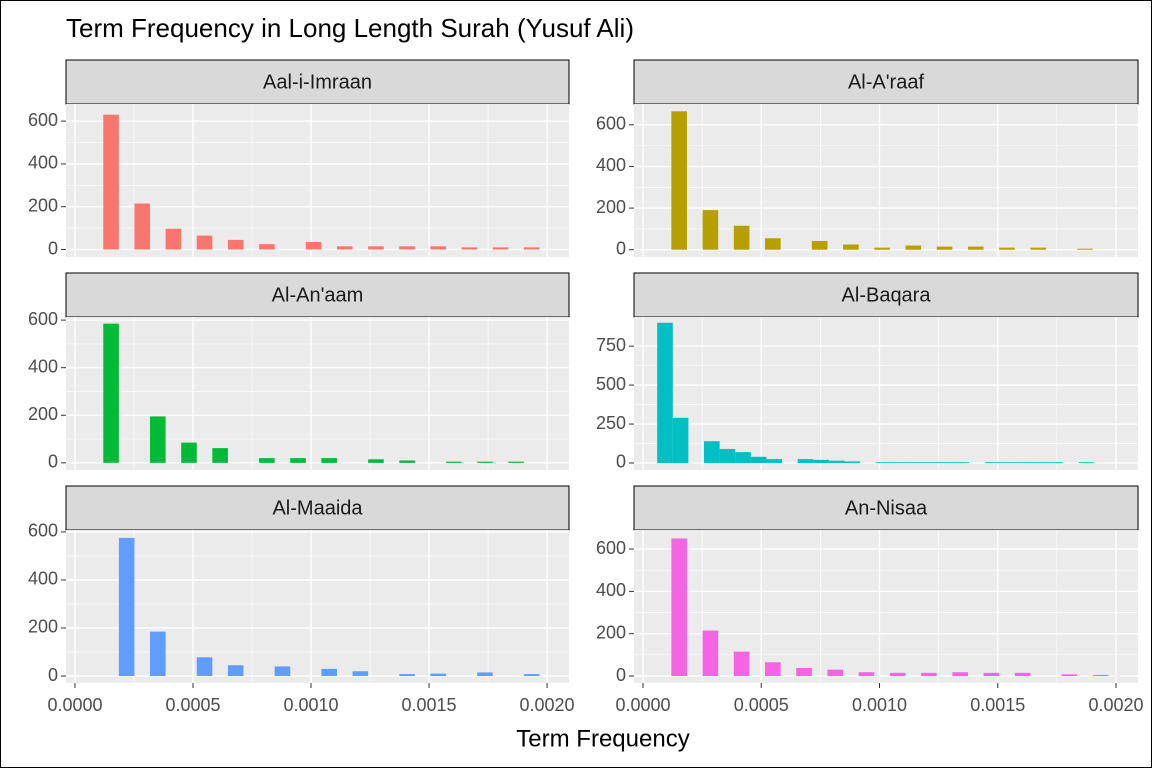 The width and height of the screenshot is (1152, 768). Describe the element at coordinates (887, 295) in the screenshot. I see `facet-title: Al-Baqara` at that location.